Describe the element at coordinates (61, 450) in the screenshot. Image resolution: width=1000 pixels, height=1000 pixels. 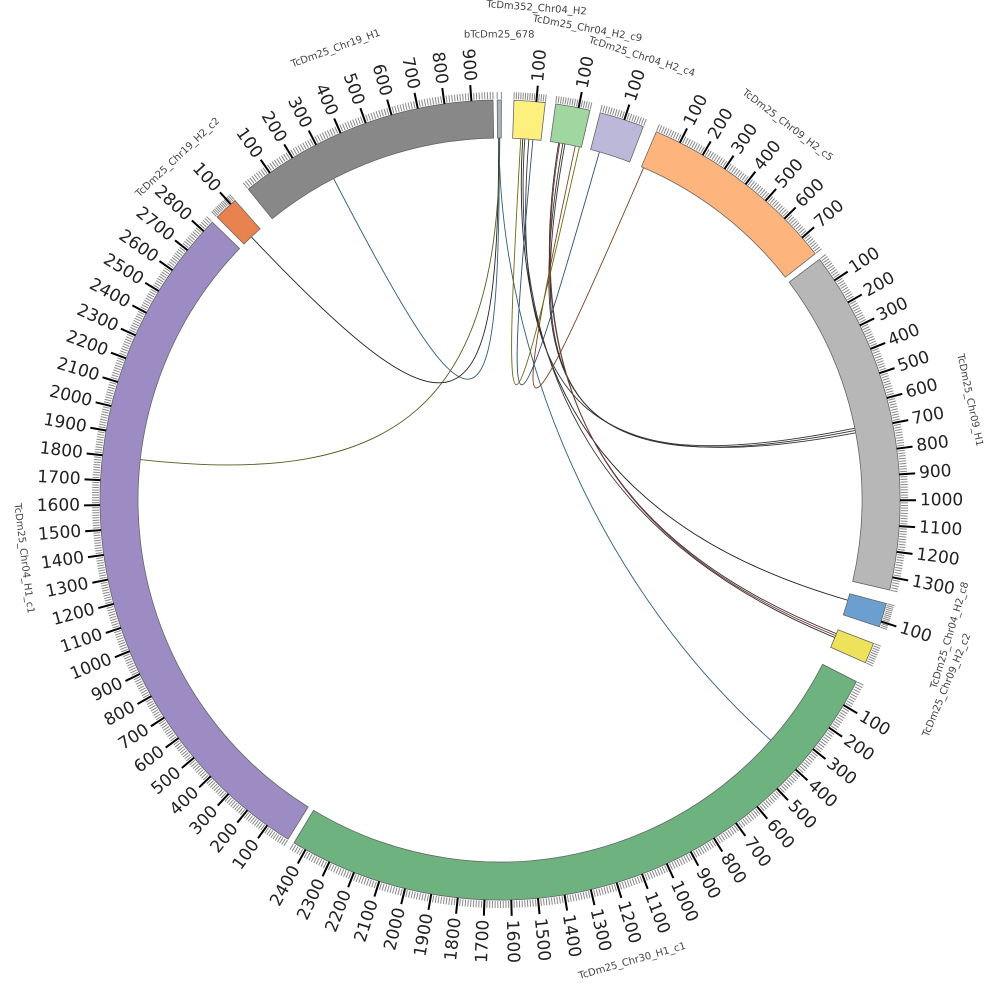
I see `tick-label: 1800` at that location.